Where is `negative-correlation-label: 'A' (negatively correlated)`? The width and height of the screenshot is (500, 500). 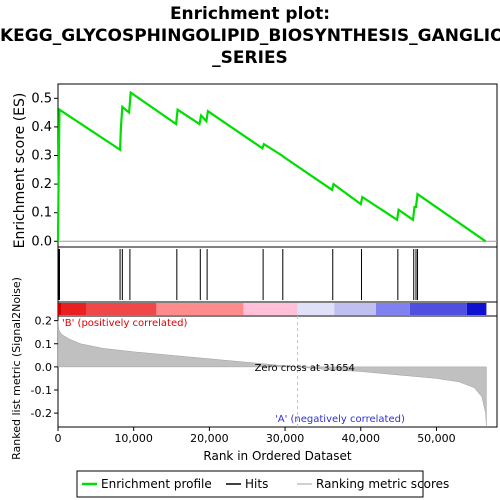 negative-correlation-label: 'A' (negatively correlated) is located at coordinates (340, 419).